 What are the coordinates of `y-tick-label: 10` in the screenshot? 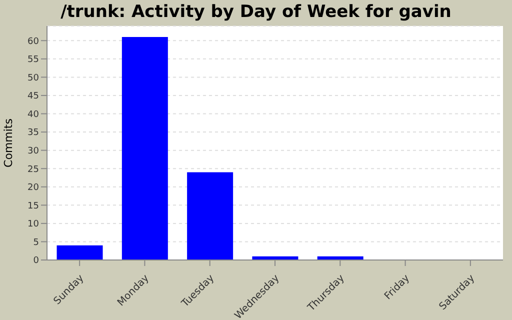 It's located at (34, 225).